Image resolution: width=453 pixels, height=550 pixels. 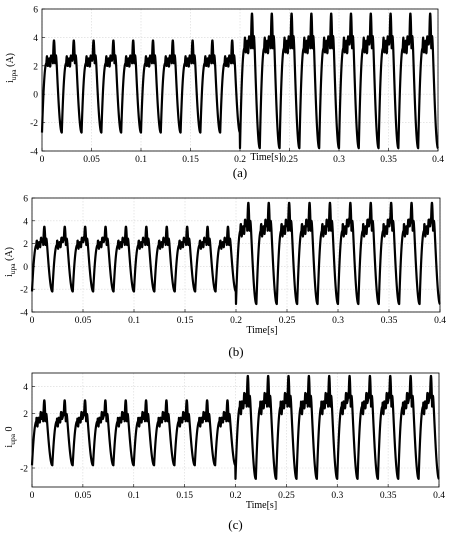 I want to click on panel-caption: (a), so click(x=240, y=172).